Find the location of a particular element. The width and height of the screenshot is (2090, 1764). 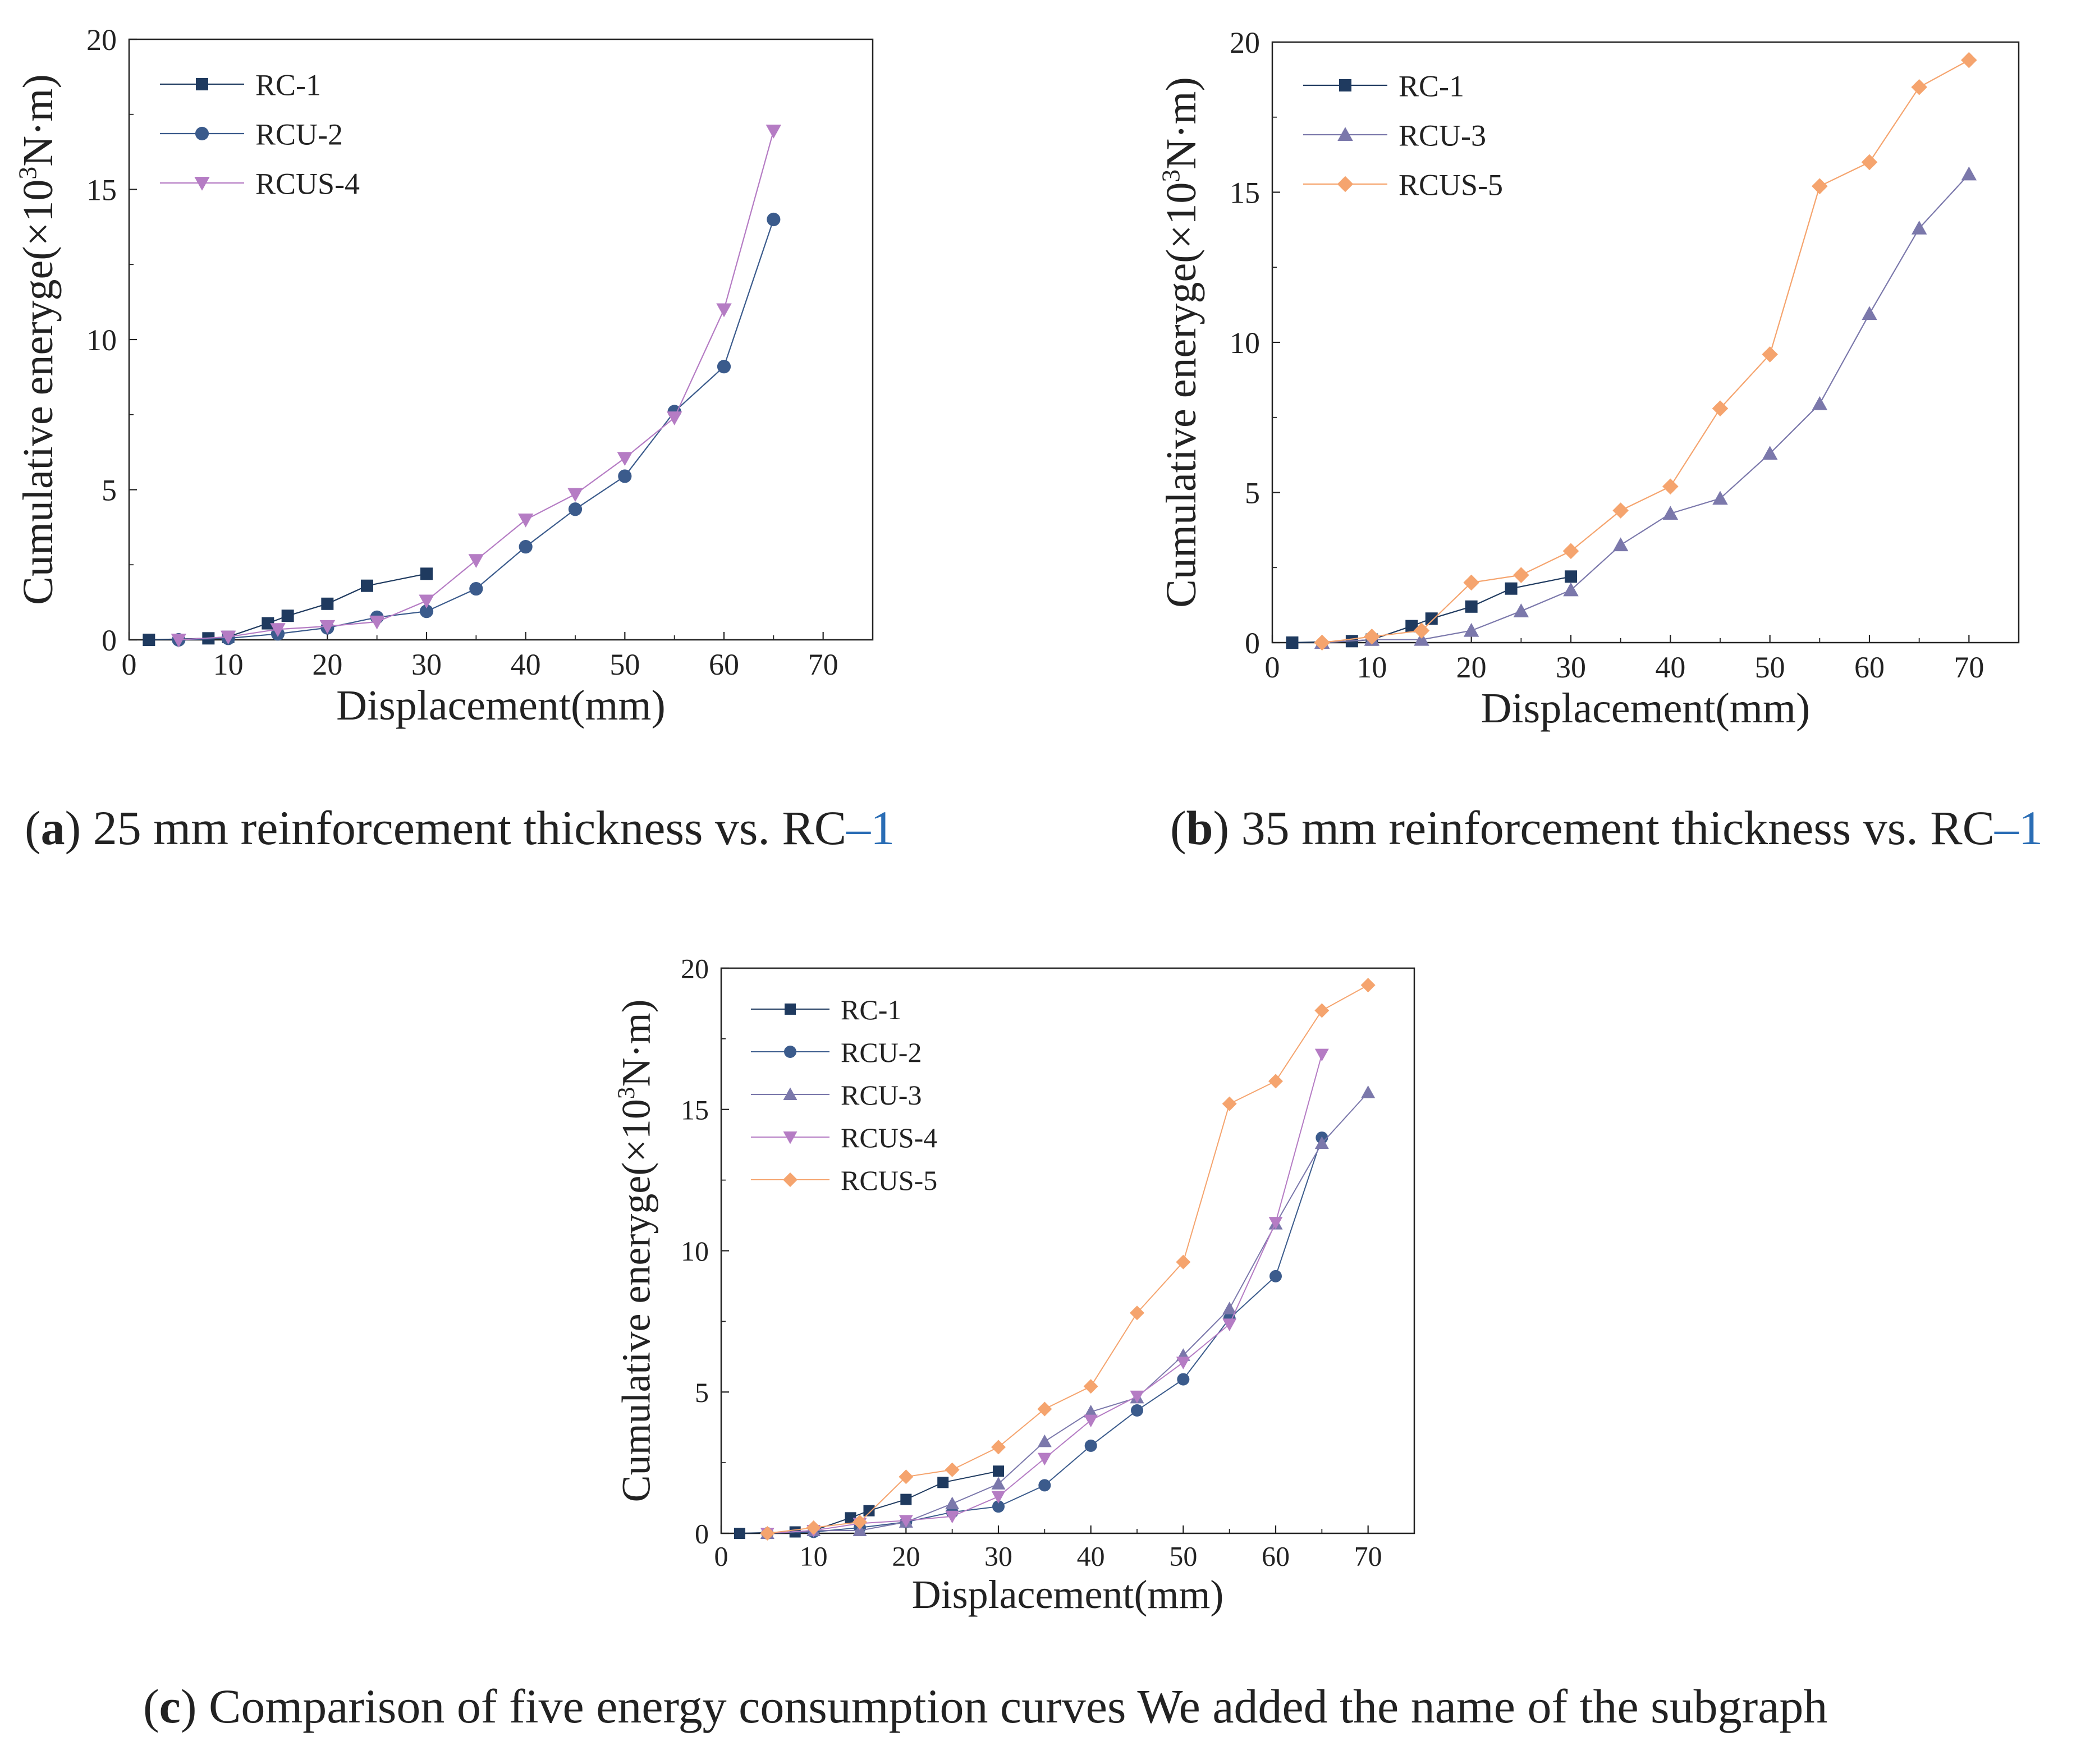

y-tick-label-a-15: 15 is located at coordinates (101, 190).